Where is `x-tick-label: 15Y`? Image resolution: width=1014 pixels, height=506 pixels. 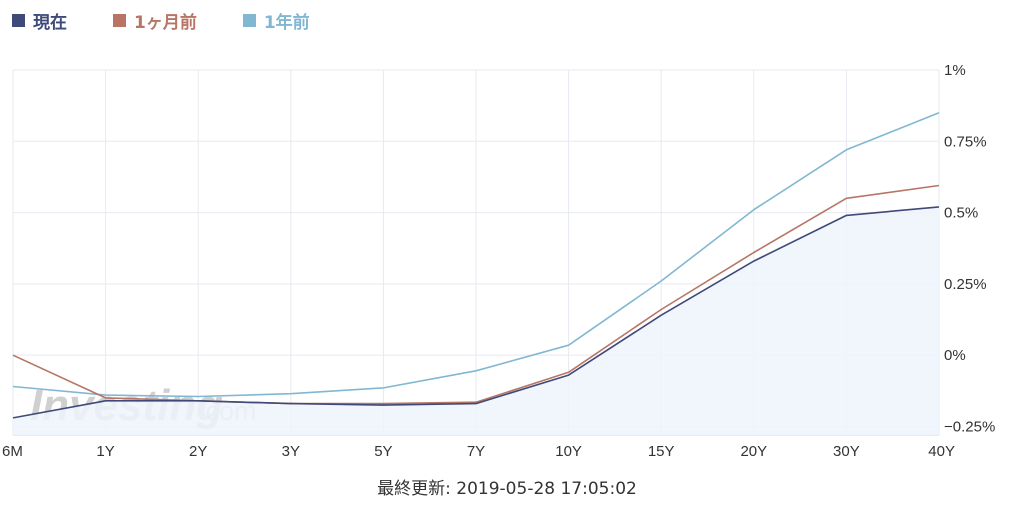 x-tick-label: 15Y is located at coordinates (661, 451).